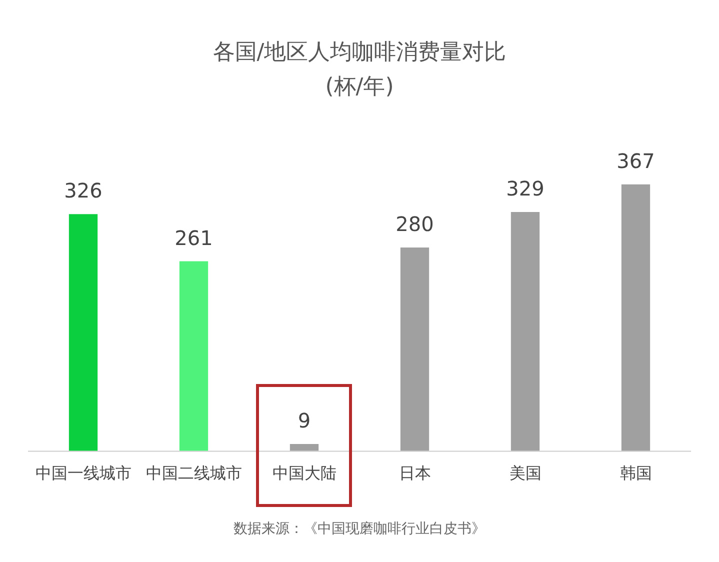 The width and height of the screenshot is (719, 562). What do you see at coordinates (359, 52) in the screenshot?
I see `chart-title: 各国/地区人均咖啡消费量对比` at bounding box center [359, 52].